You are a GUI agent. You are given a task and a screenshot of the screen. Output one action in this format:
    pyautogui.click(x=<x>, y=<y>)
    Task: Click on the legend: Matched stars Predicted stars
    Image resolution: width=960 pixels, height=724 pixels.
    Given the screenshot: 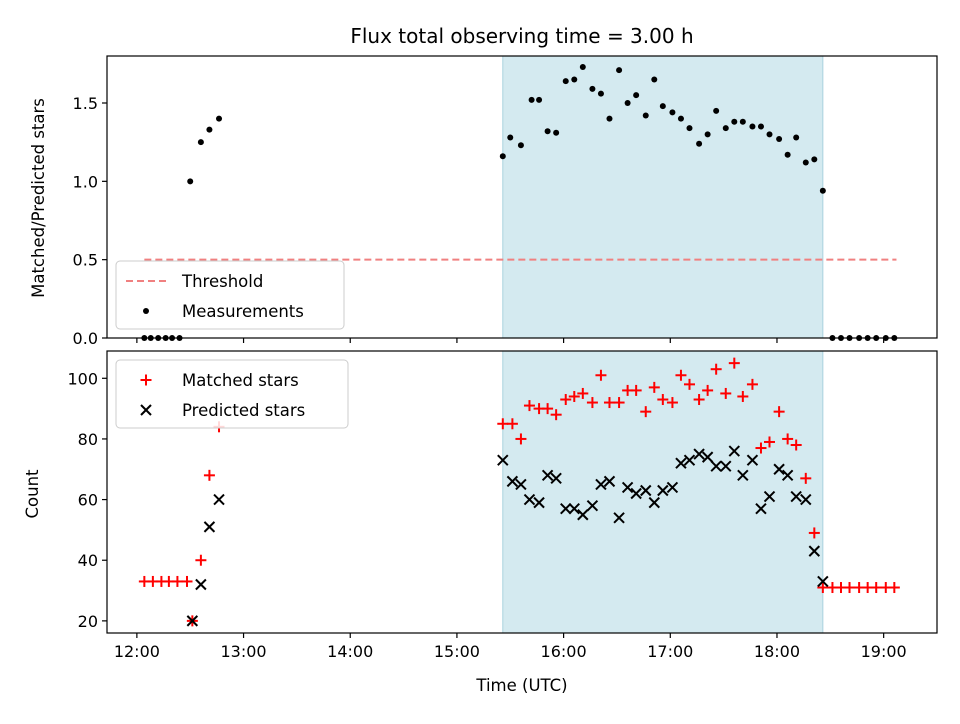 What is the action you would take?
    pyautogui.click(x=232, y=394)
    